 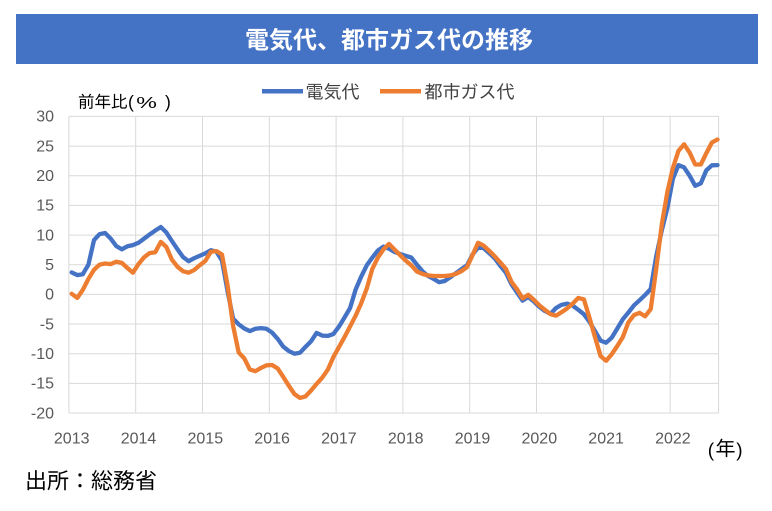 I want to click on svg-text: 2013, so click(x=72, y=439).